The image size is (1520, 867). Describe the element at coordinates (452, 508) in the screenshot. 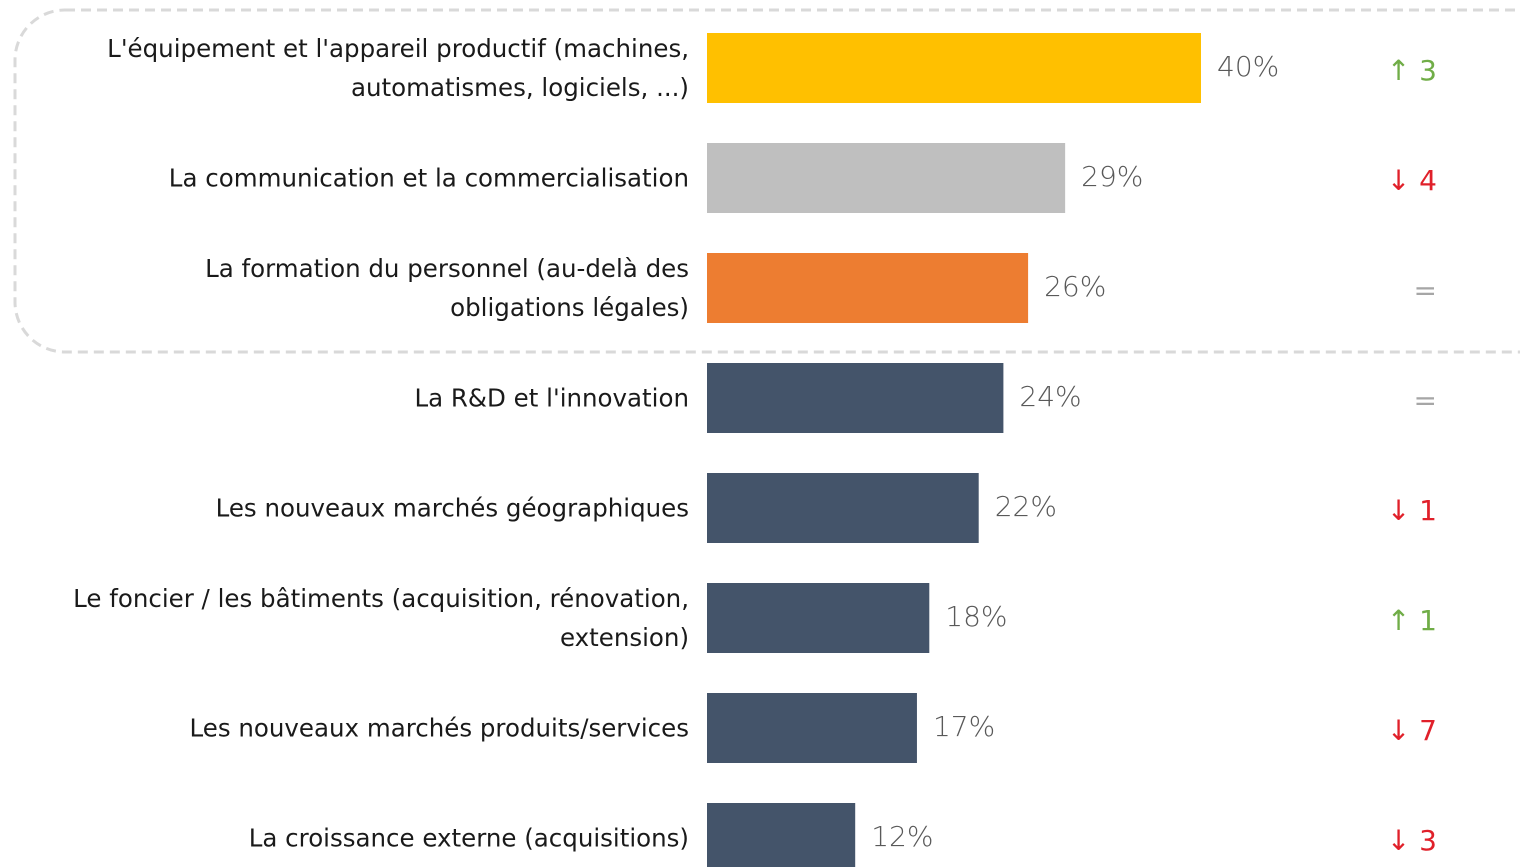

I see `category-label: Les nouveaux marchés géographiques` at that location.